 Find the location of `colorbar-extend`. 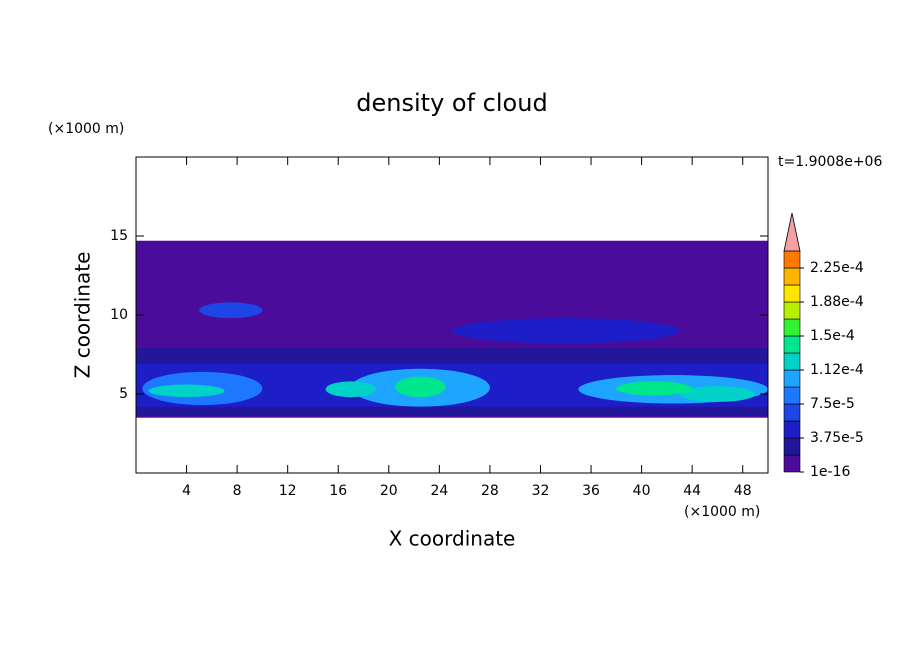

colorbar-extend is located at coordinates (792, 232).